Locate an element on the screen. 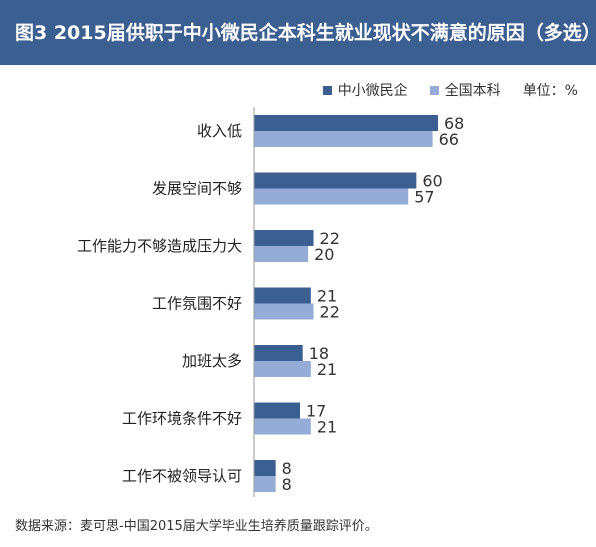 This screenshot has height=547, width=596. legend-item-series2: 全国本科 is located at coordinates (465, 90).